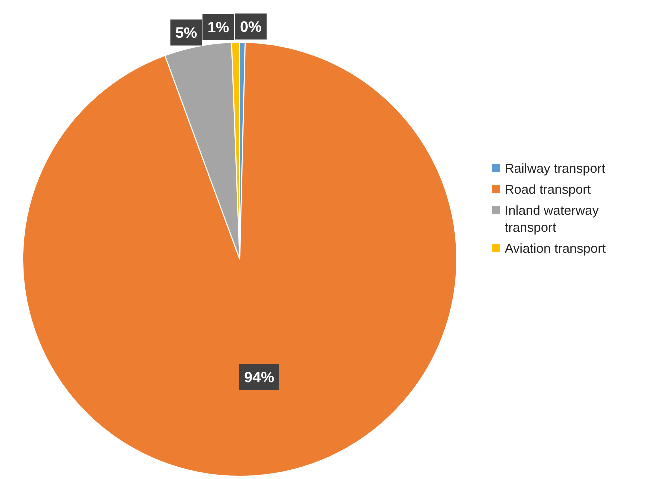 This screenshot has height=479, width=647. Describe the element at coordinates (219, 28) in the screenshot. I see `data-label: 1%` at that location.